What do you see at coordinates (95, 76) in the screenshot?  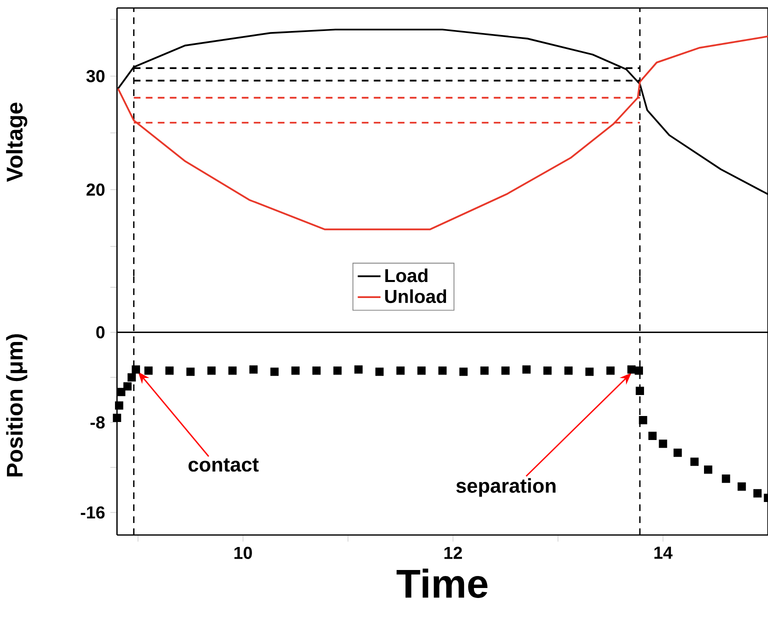 I see `y-tick-label: 30` at bounding box center [95, 76].